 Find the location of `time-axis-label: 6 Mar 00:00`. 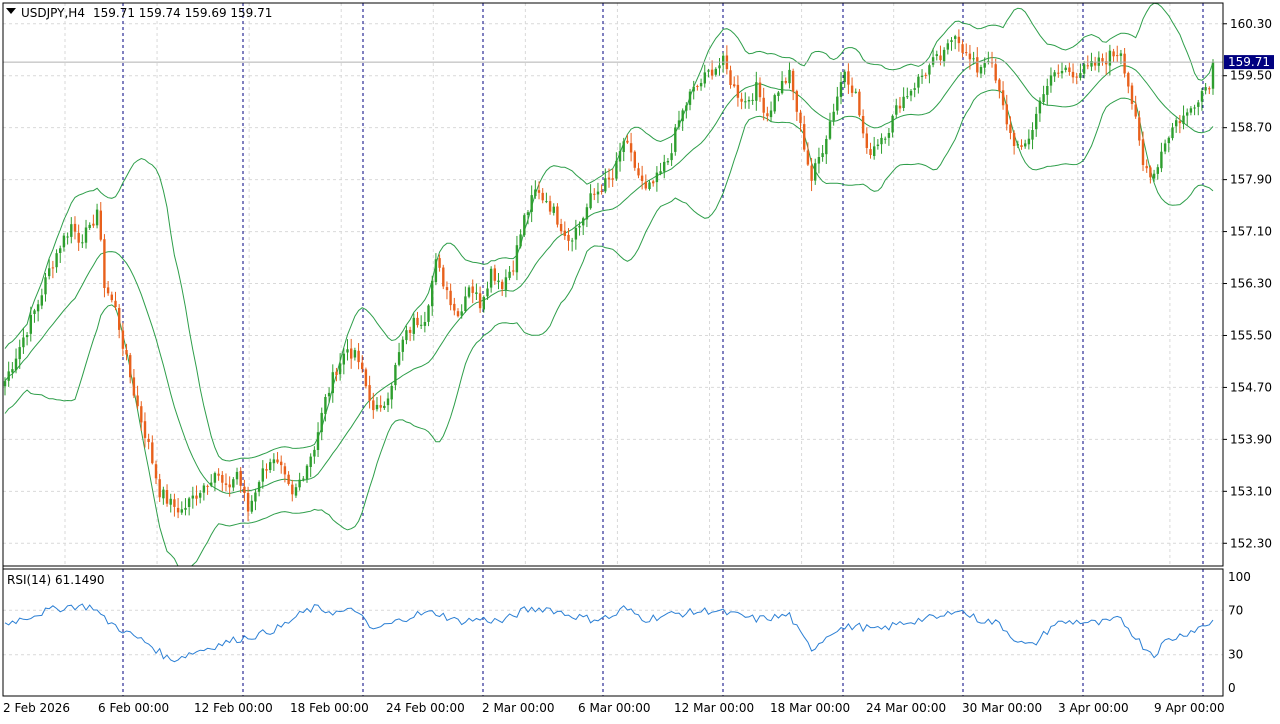

time-axis-label: 6 Mar 00:00 is located at coordinates (614, 708).